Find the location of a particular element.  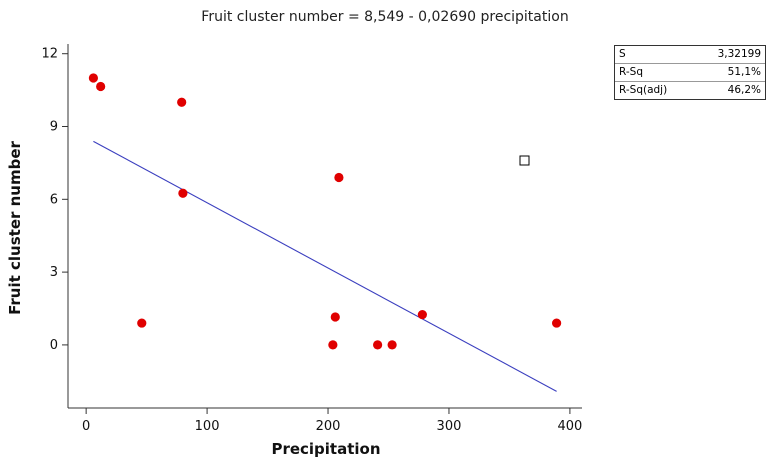

y-tick-label: 0 is located at coordinates (54, 345).